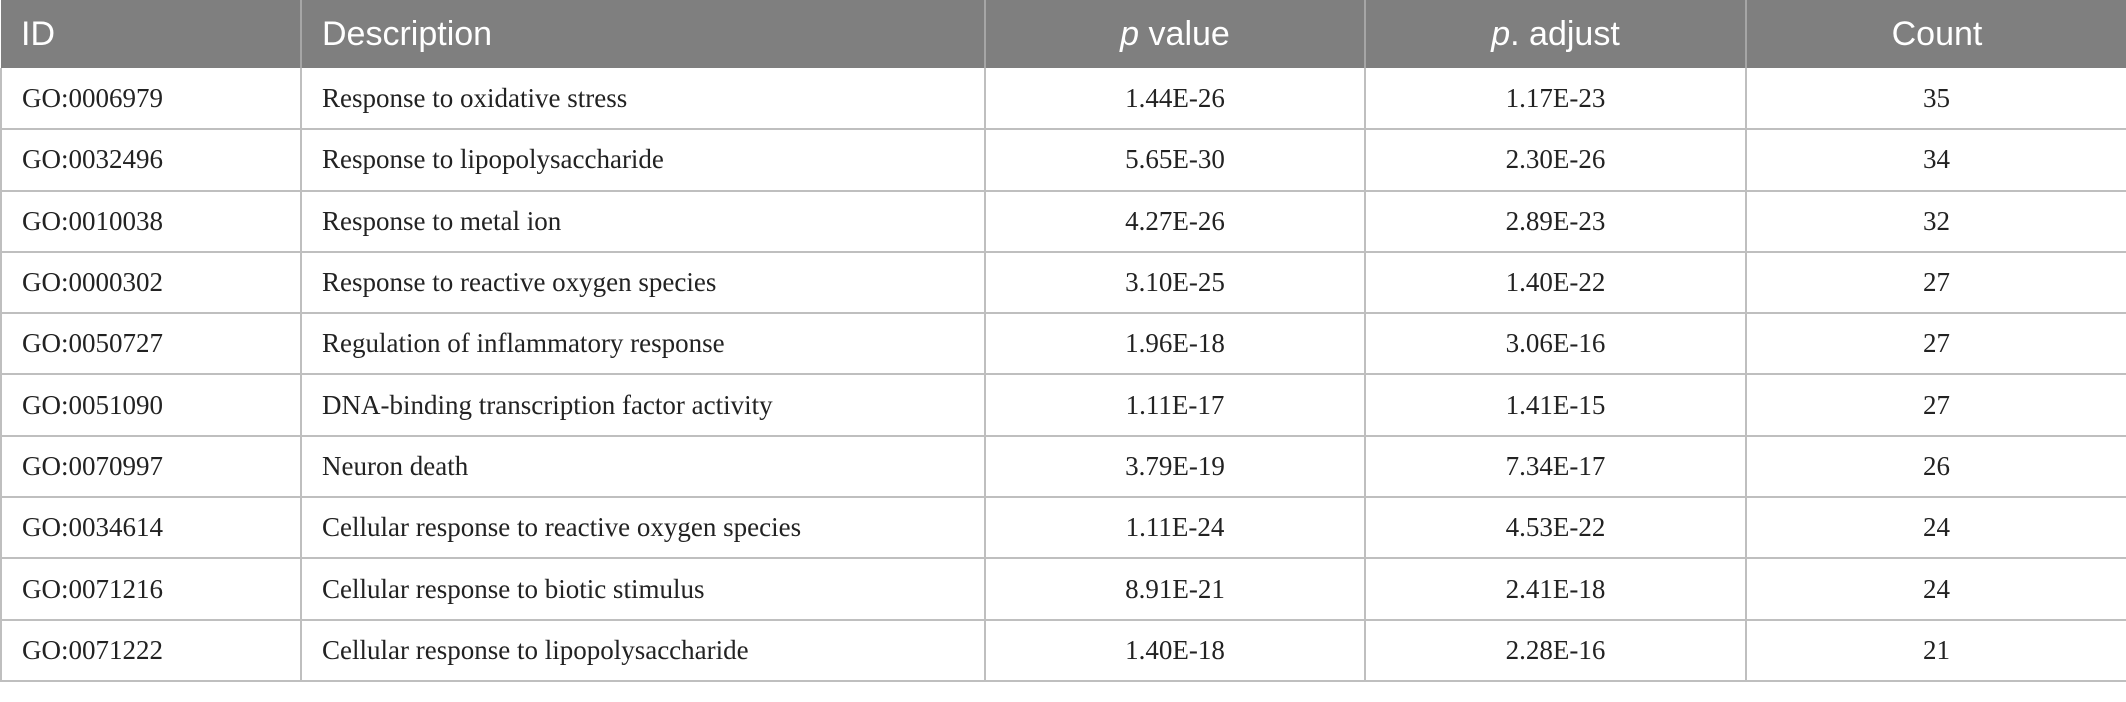 The image size is (2126, 702). What do you see at coordinates (1555, 405) in the screenshot?
I see `cell-p-adjust: 1.41E-15` at bounding box center [1555, 405].